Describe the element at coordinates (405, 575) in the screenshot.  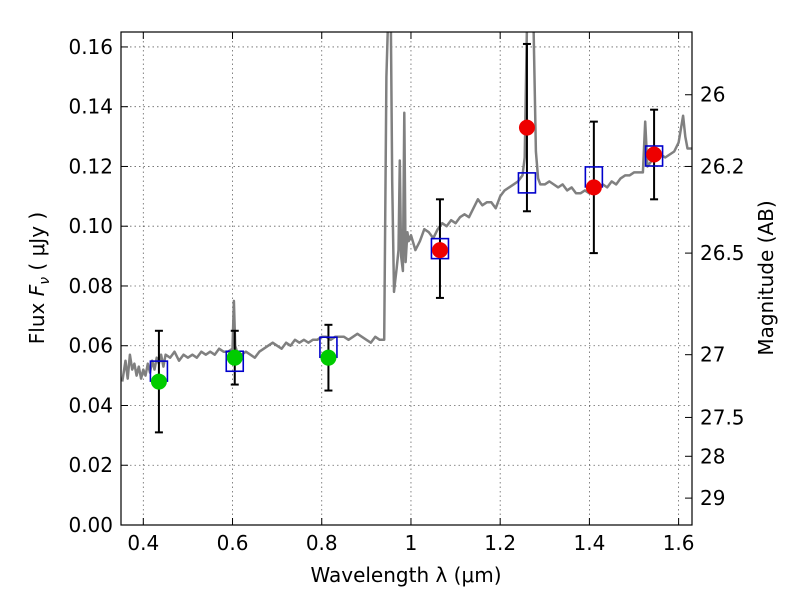
I see `x-axis-label: Wavelength λ (μm)` at that location.